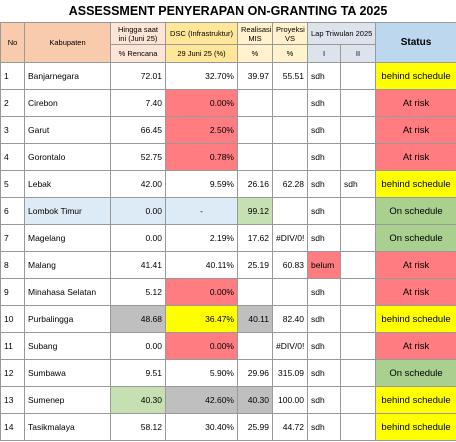 The image size is (456, 442). What do you see at coordinates (138, 400) in the screenshot?
I see `table-cell: 40.30` at bounding box center [138, 400].